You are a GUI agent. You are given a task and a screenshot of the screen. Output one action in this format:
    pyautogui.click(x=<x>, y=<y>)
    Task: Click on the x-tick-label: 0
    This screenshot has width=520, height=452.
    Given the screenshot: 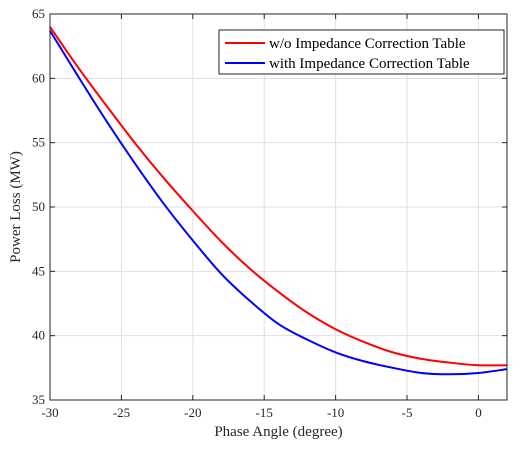 What is the action you would take?
    pyautogui.click(x=478, y=412)
    